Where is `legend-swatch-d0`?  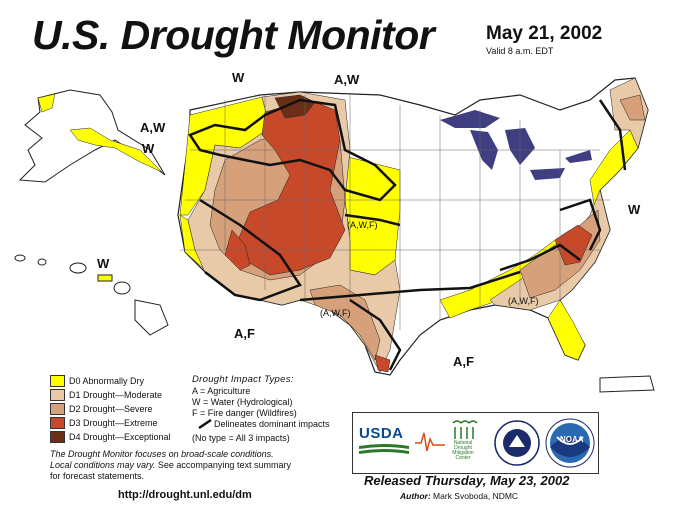
legend-swatch-d0 is located at coordinates (57, 380).